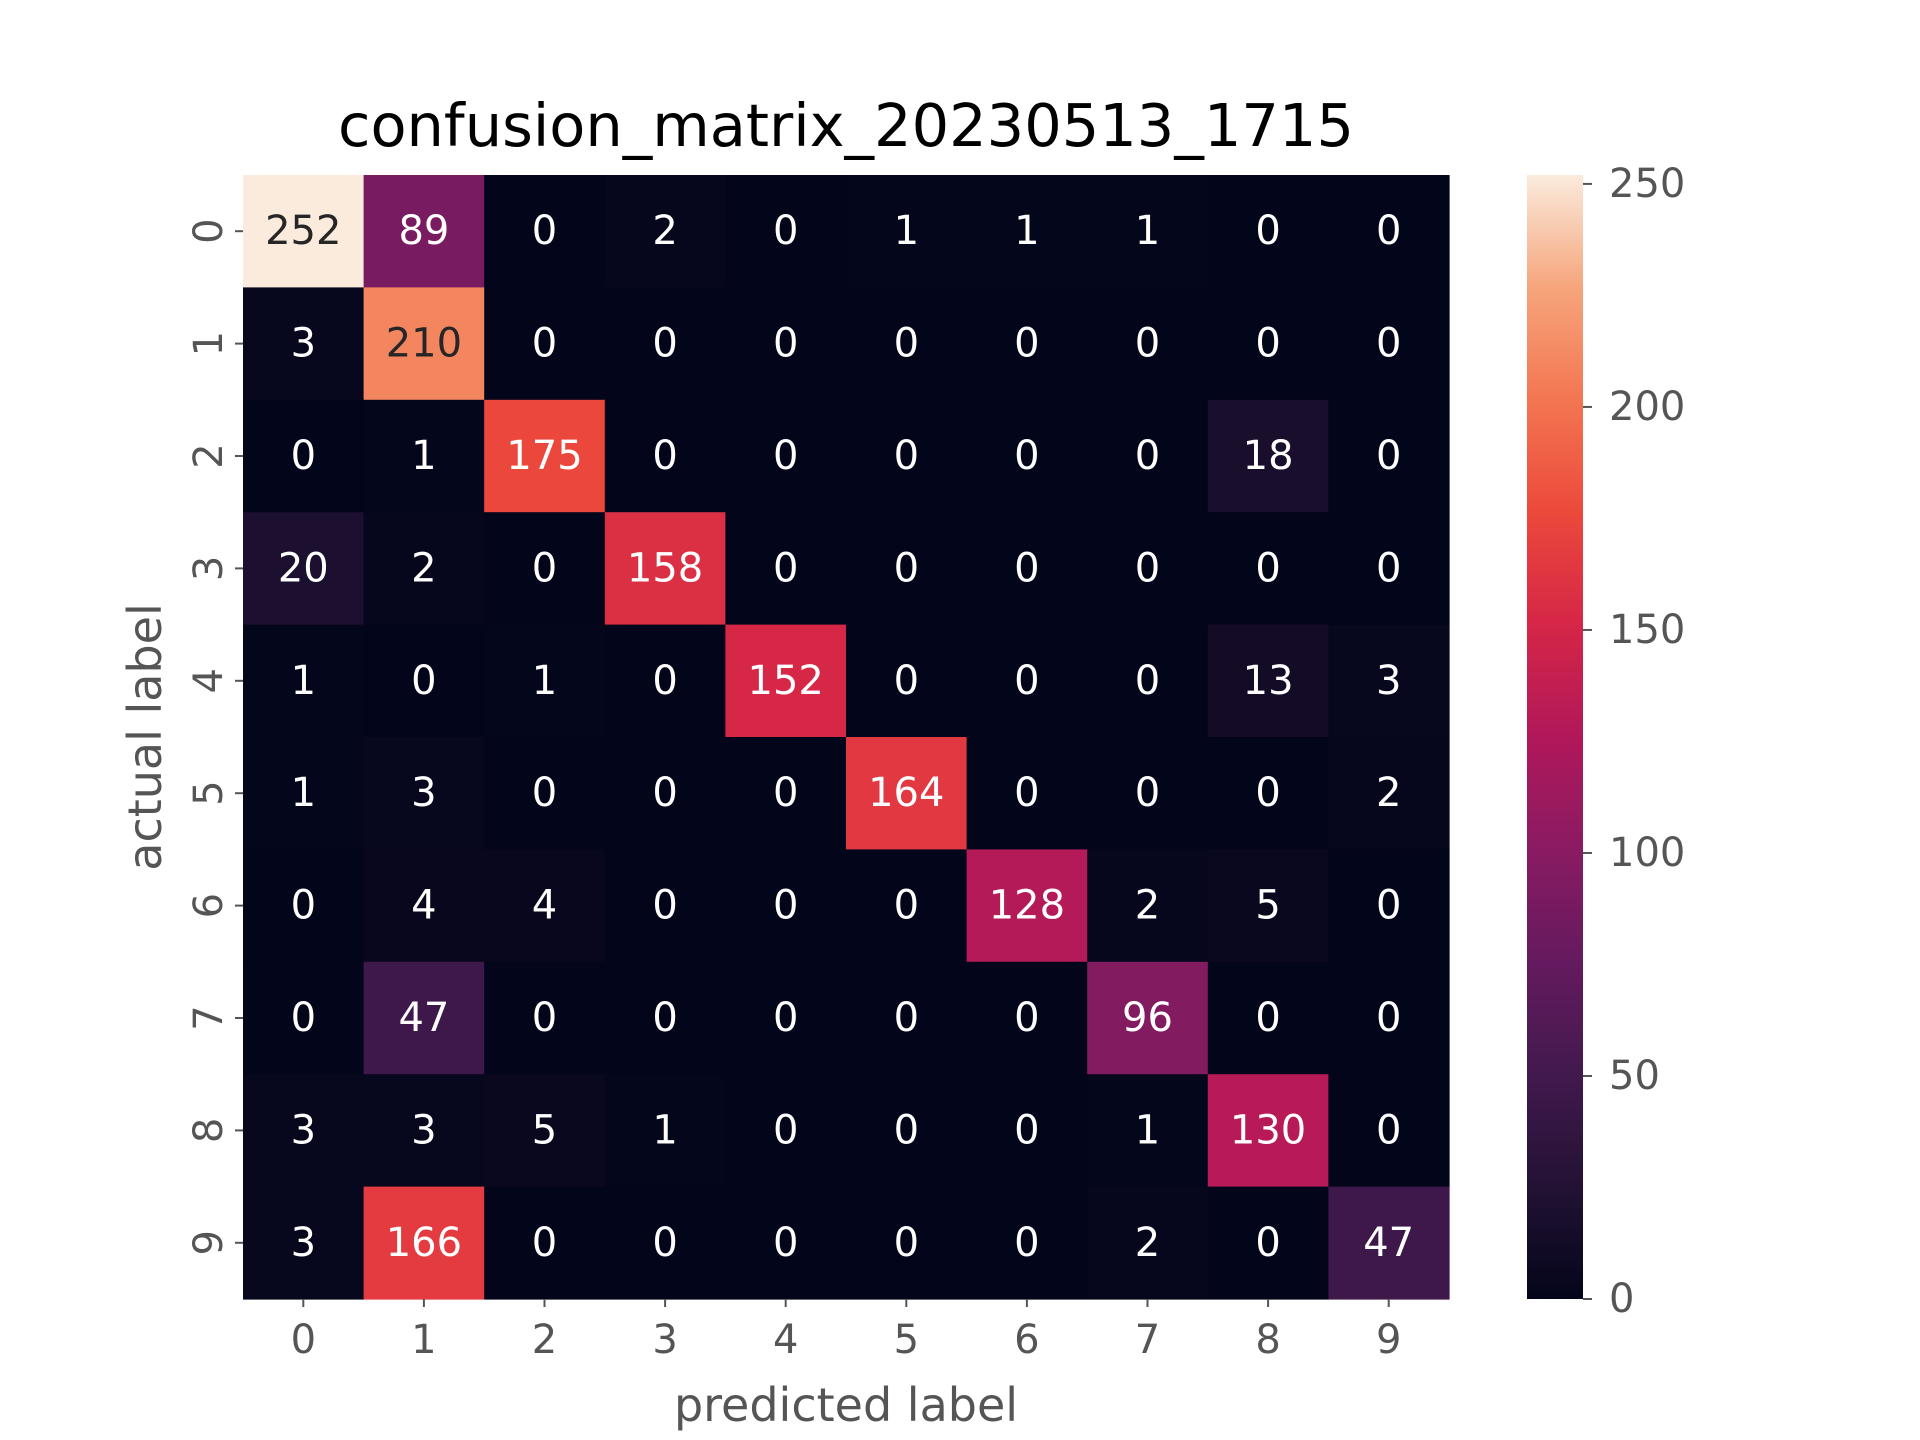 Image resolution: width=1920 pixels, height=1440 pixels. Describe the element at coordinates (304, 793) in the screenshot. I see `heatmap-cell-r5-c0` at that location.